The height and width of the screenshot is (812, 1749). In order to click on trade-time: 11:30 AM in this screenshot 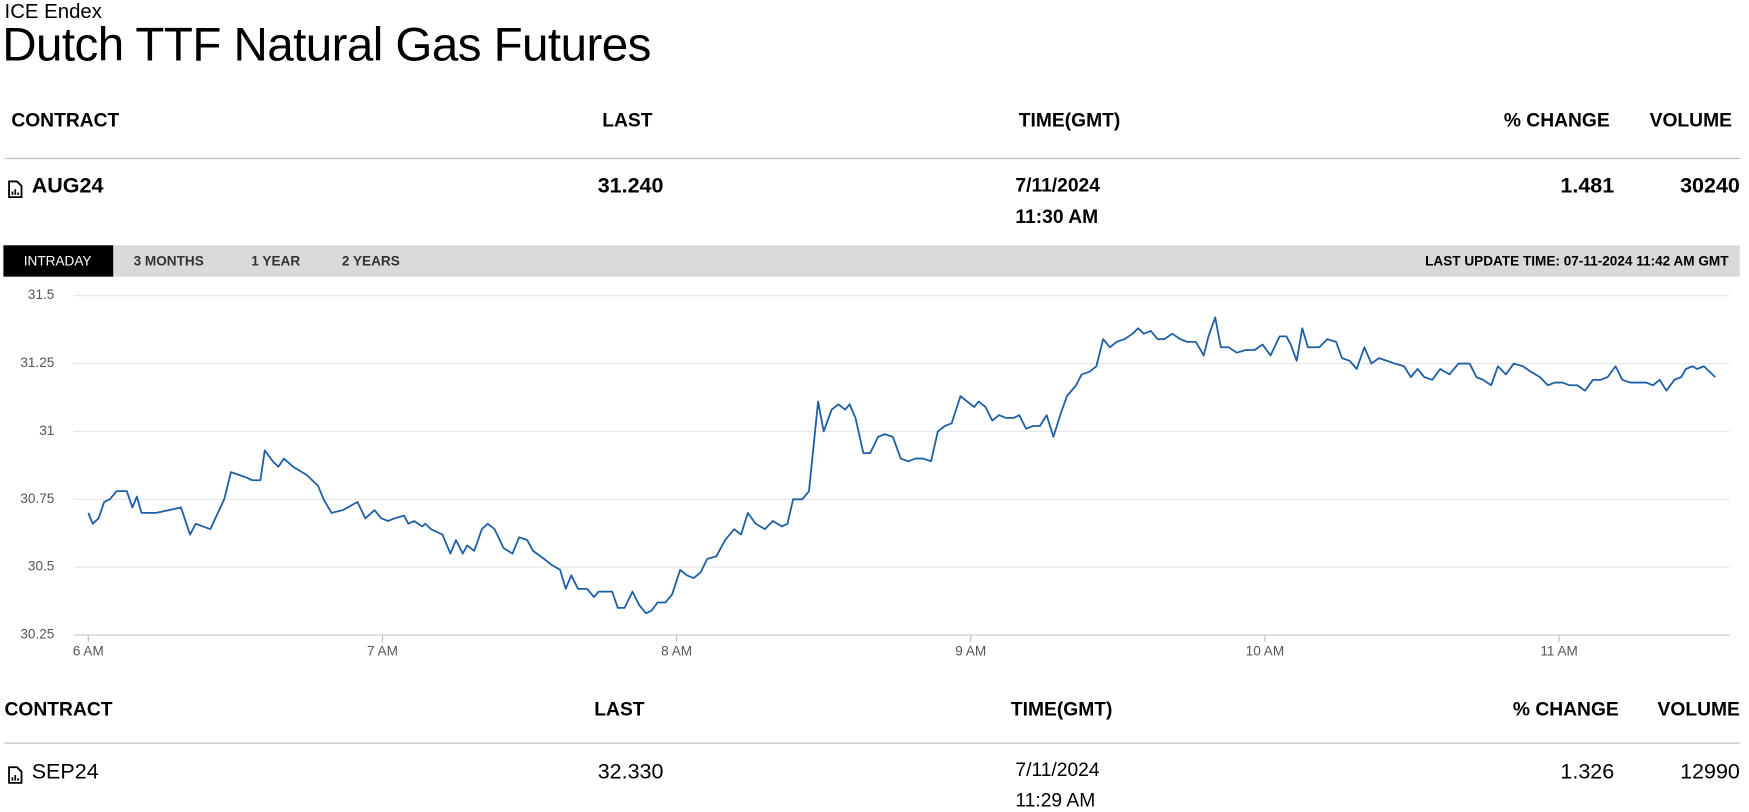, I will do `click(1057, 217)`.